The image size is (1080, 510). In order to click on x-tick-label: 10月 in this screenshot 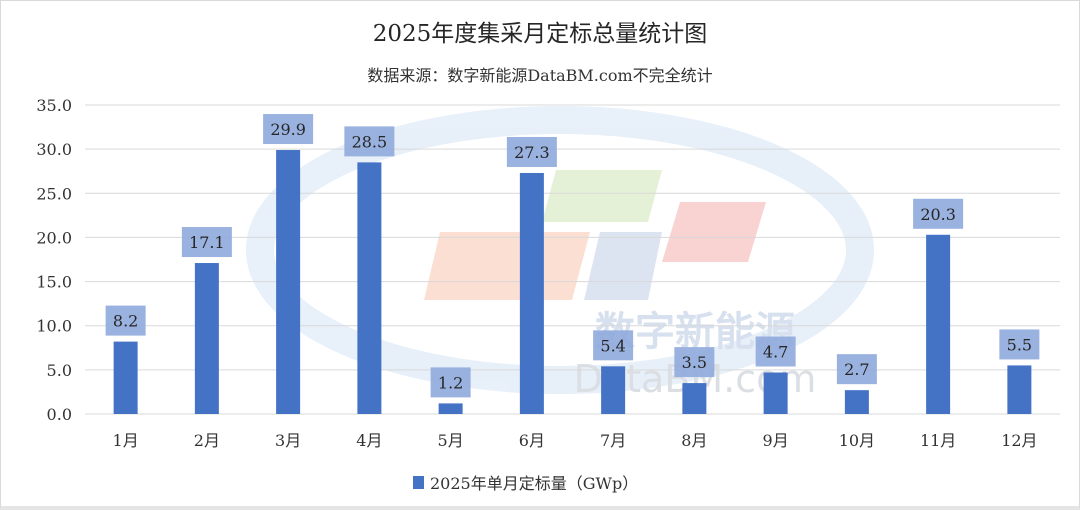, I will do `click(857, 440)`.